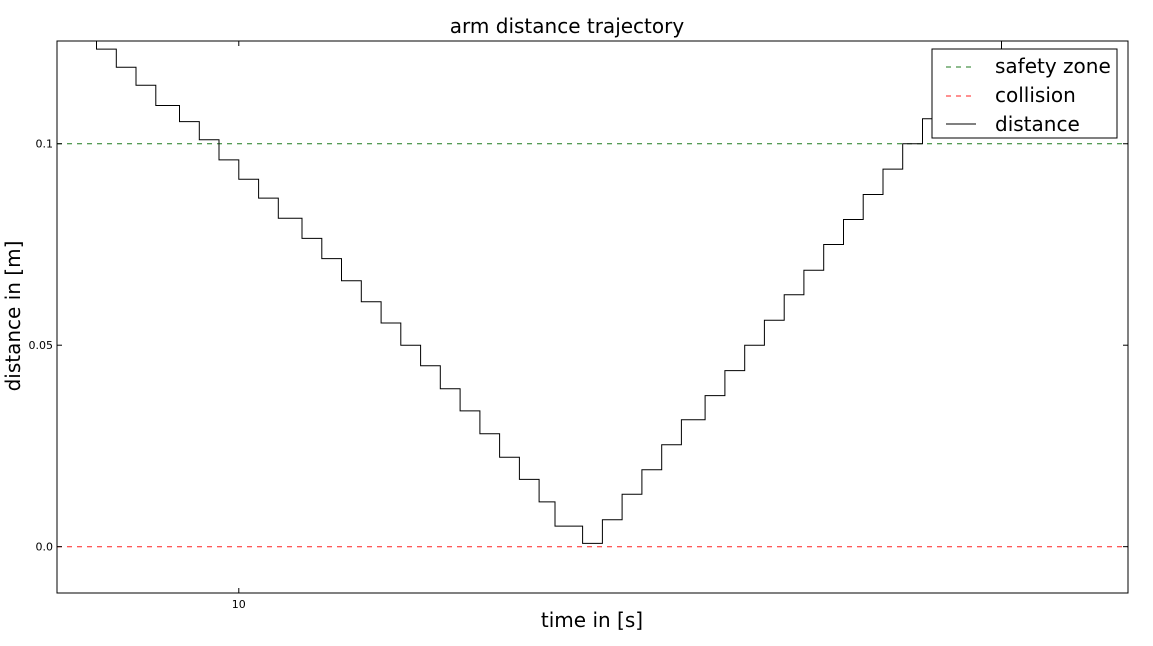  What do you see at coordinates (13, 316) in the screenshot?
I see `y-axis-title: distance in [m]` at bounding box center [13, 316].